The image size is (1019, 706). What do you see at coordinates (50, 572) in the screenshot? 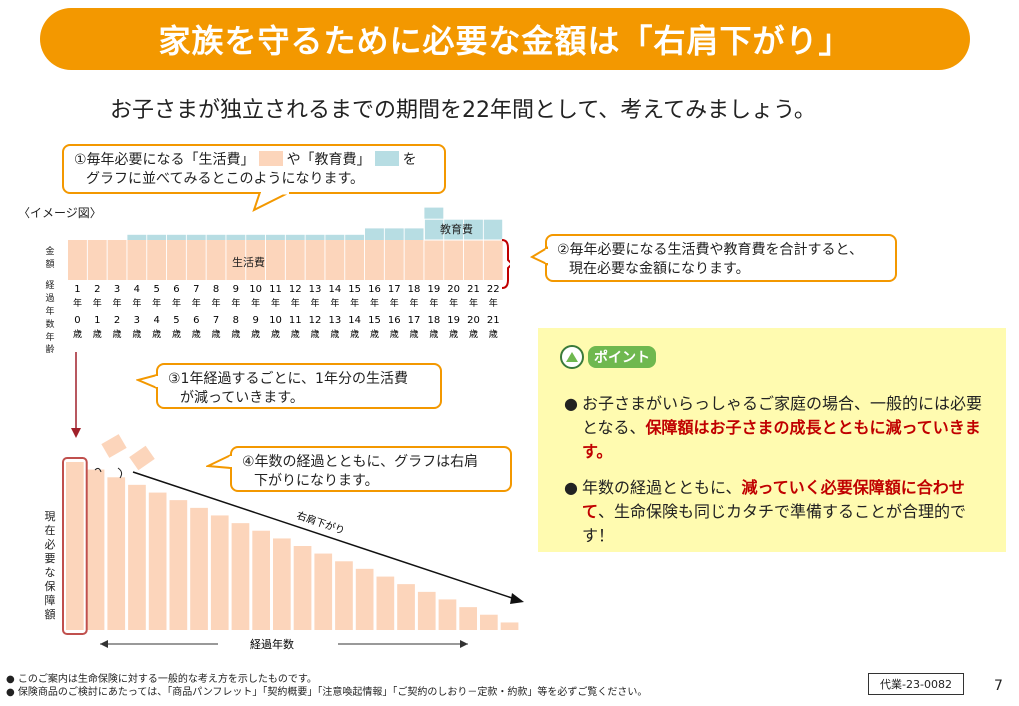
I see `svg-text: な` at bounding box center [50, 572].